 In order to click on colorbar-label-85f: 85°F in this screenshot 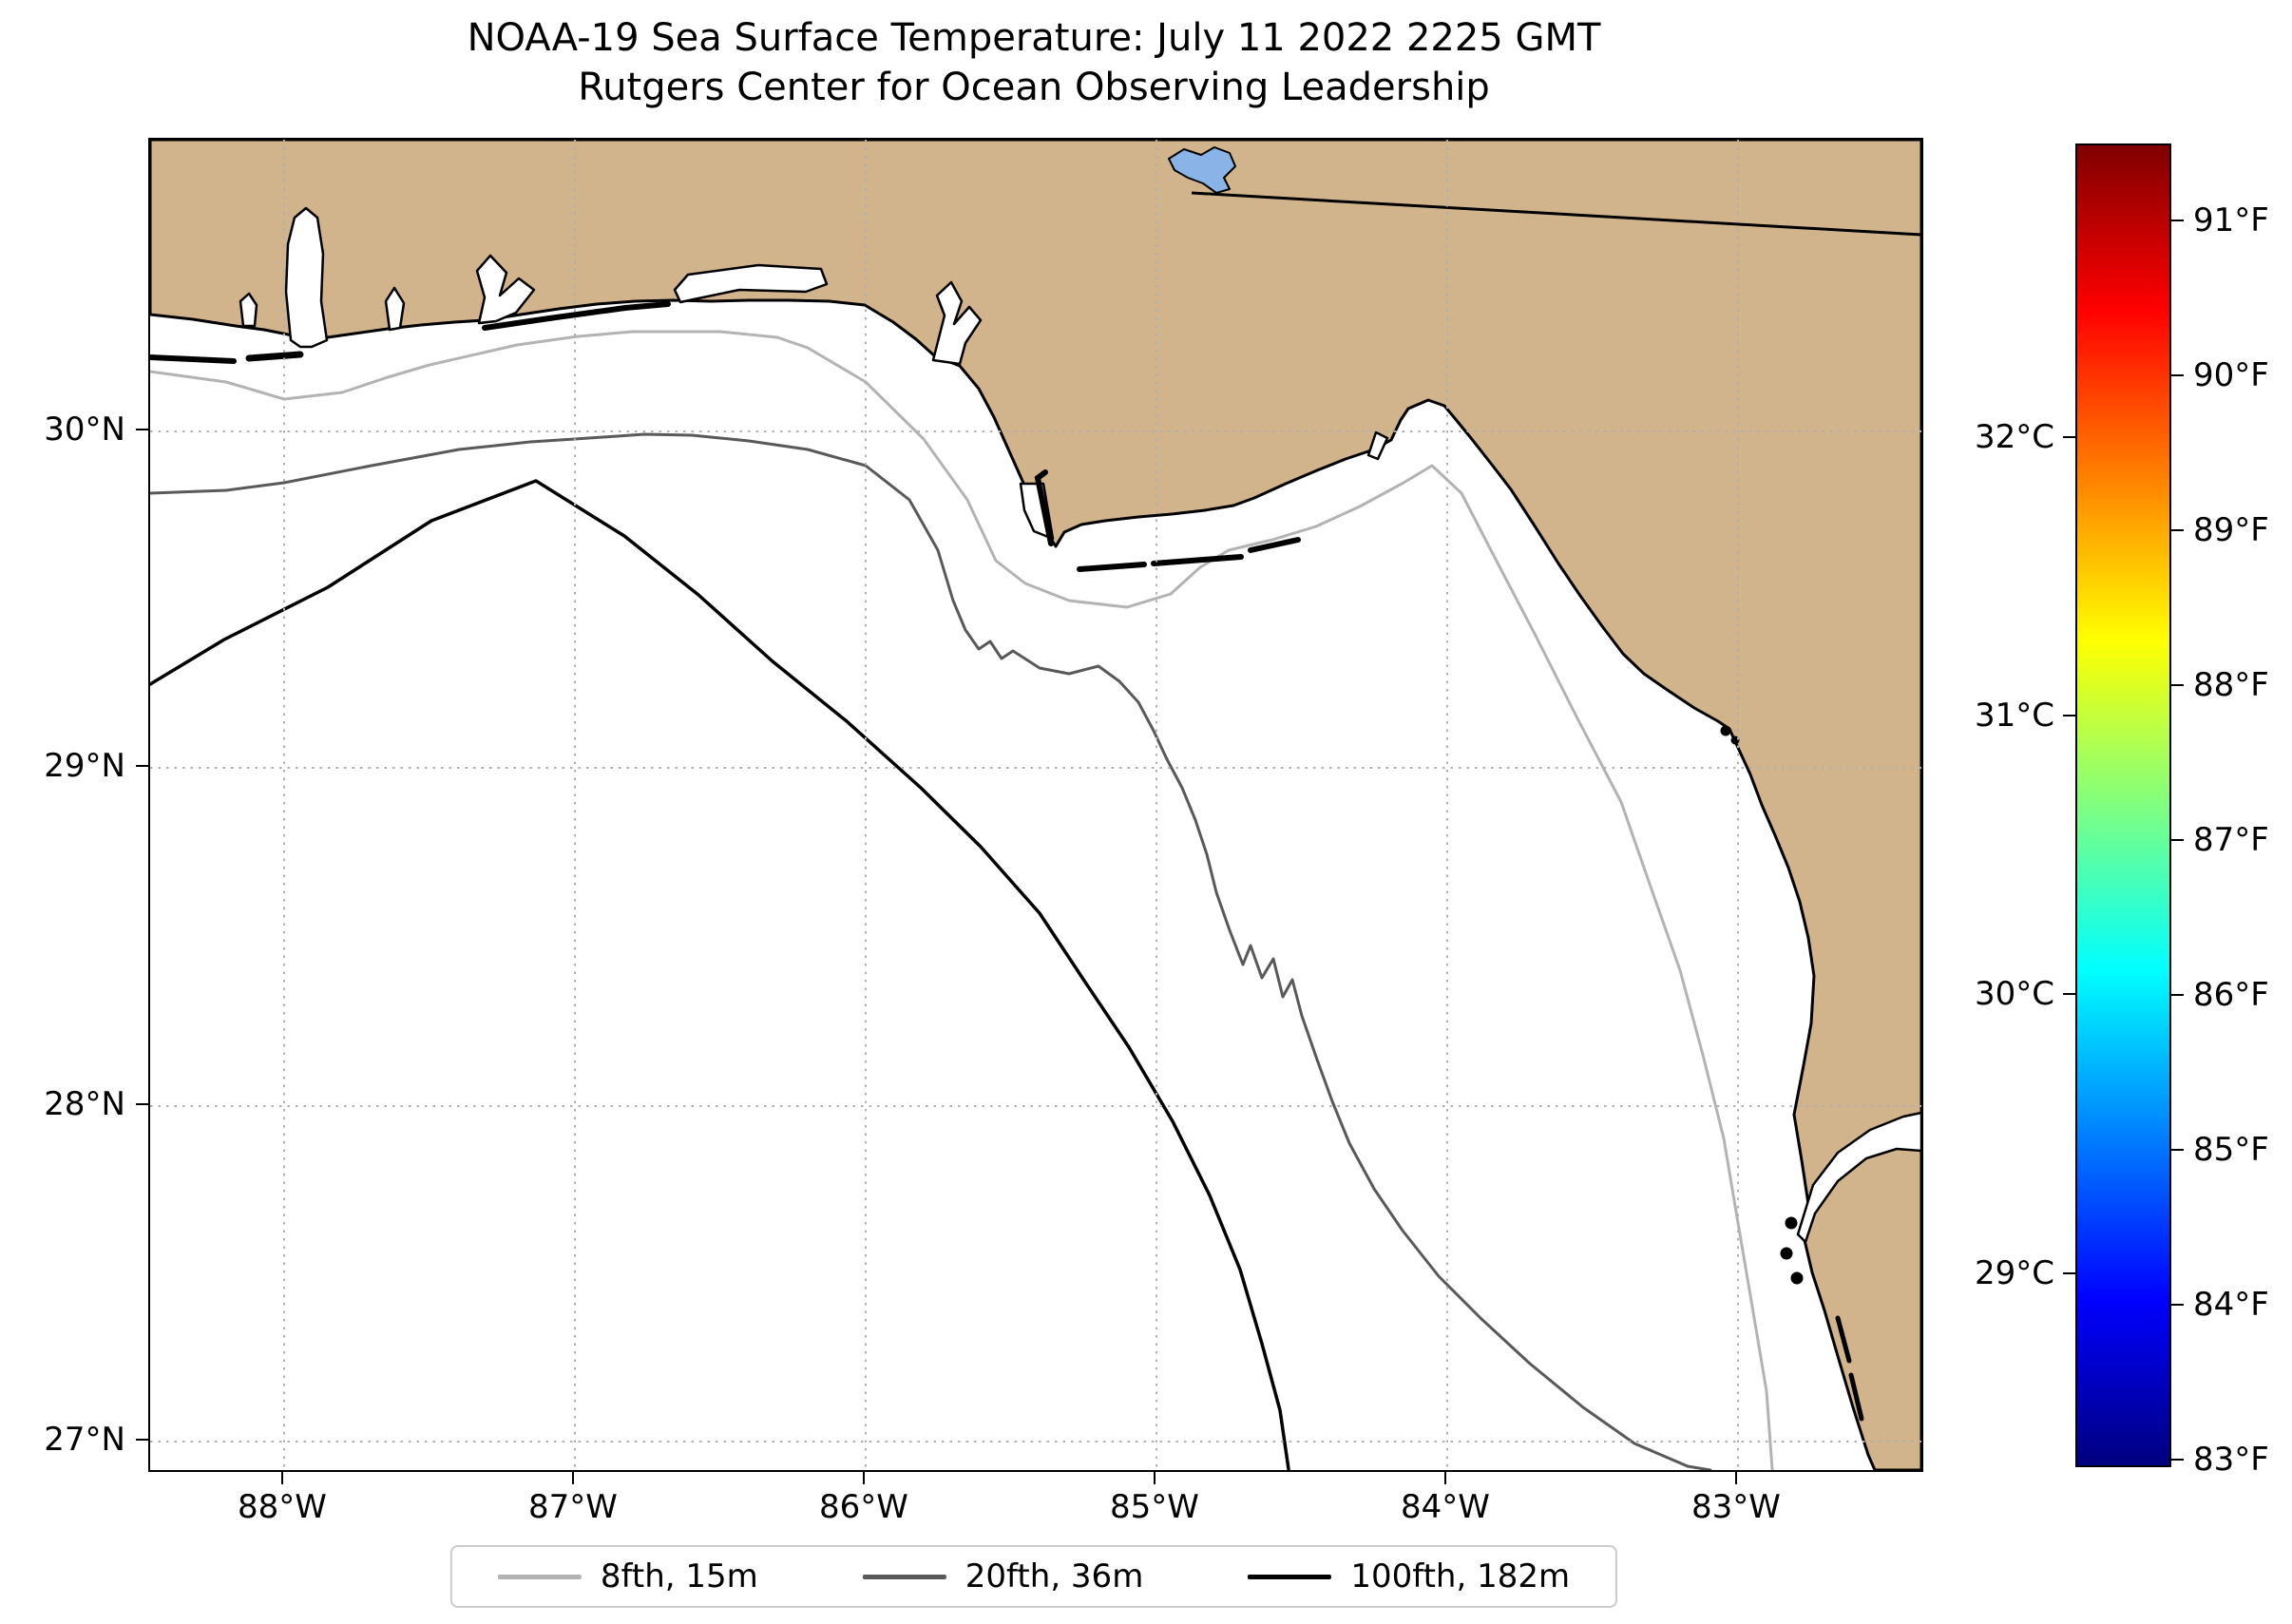, I will do `click(2231, 1150)`.